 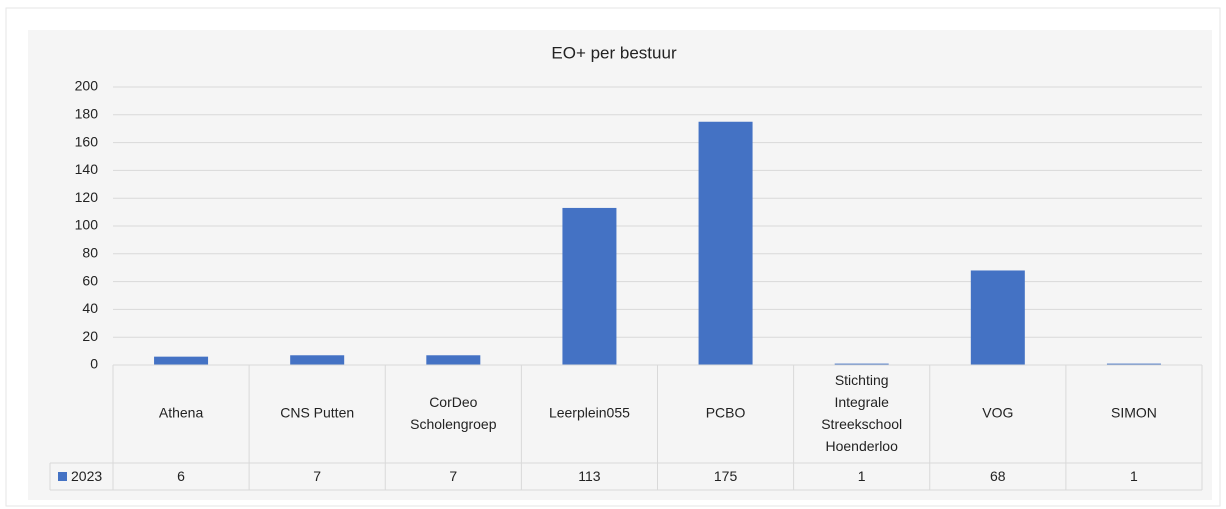 What do you see at coordinates (861, 424) in the screenshot?
I see `x-tick-label-line: Streekschool` at bounding box center [861, 424].